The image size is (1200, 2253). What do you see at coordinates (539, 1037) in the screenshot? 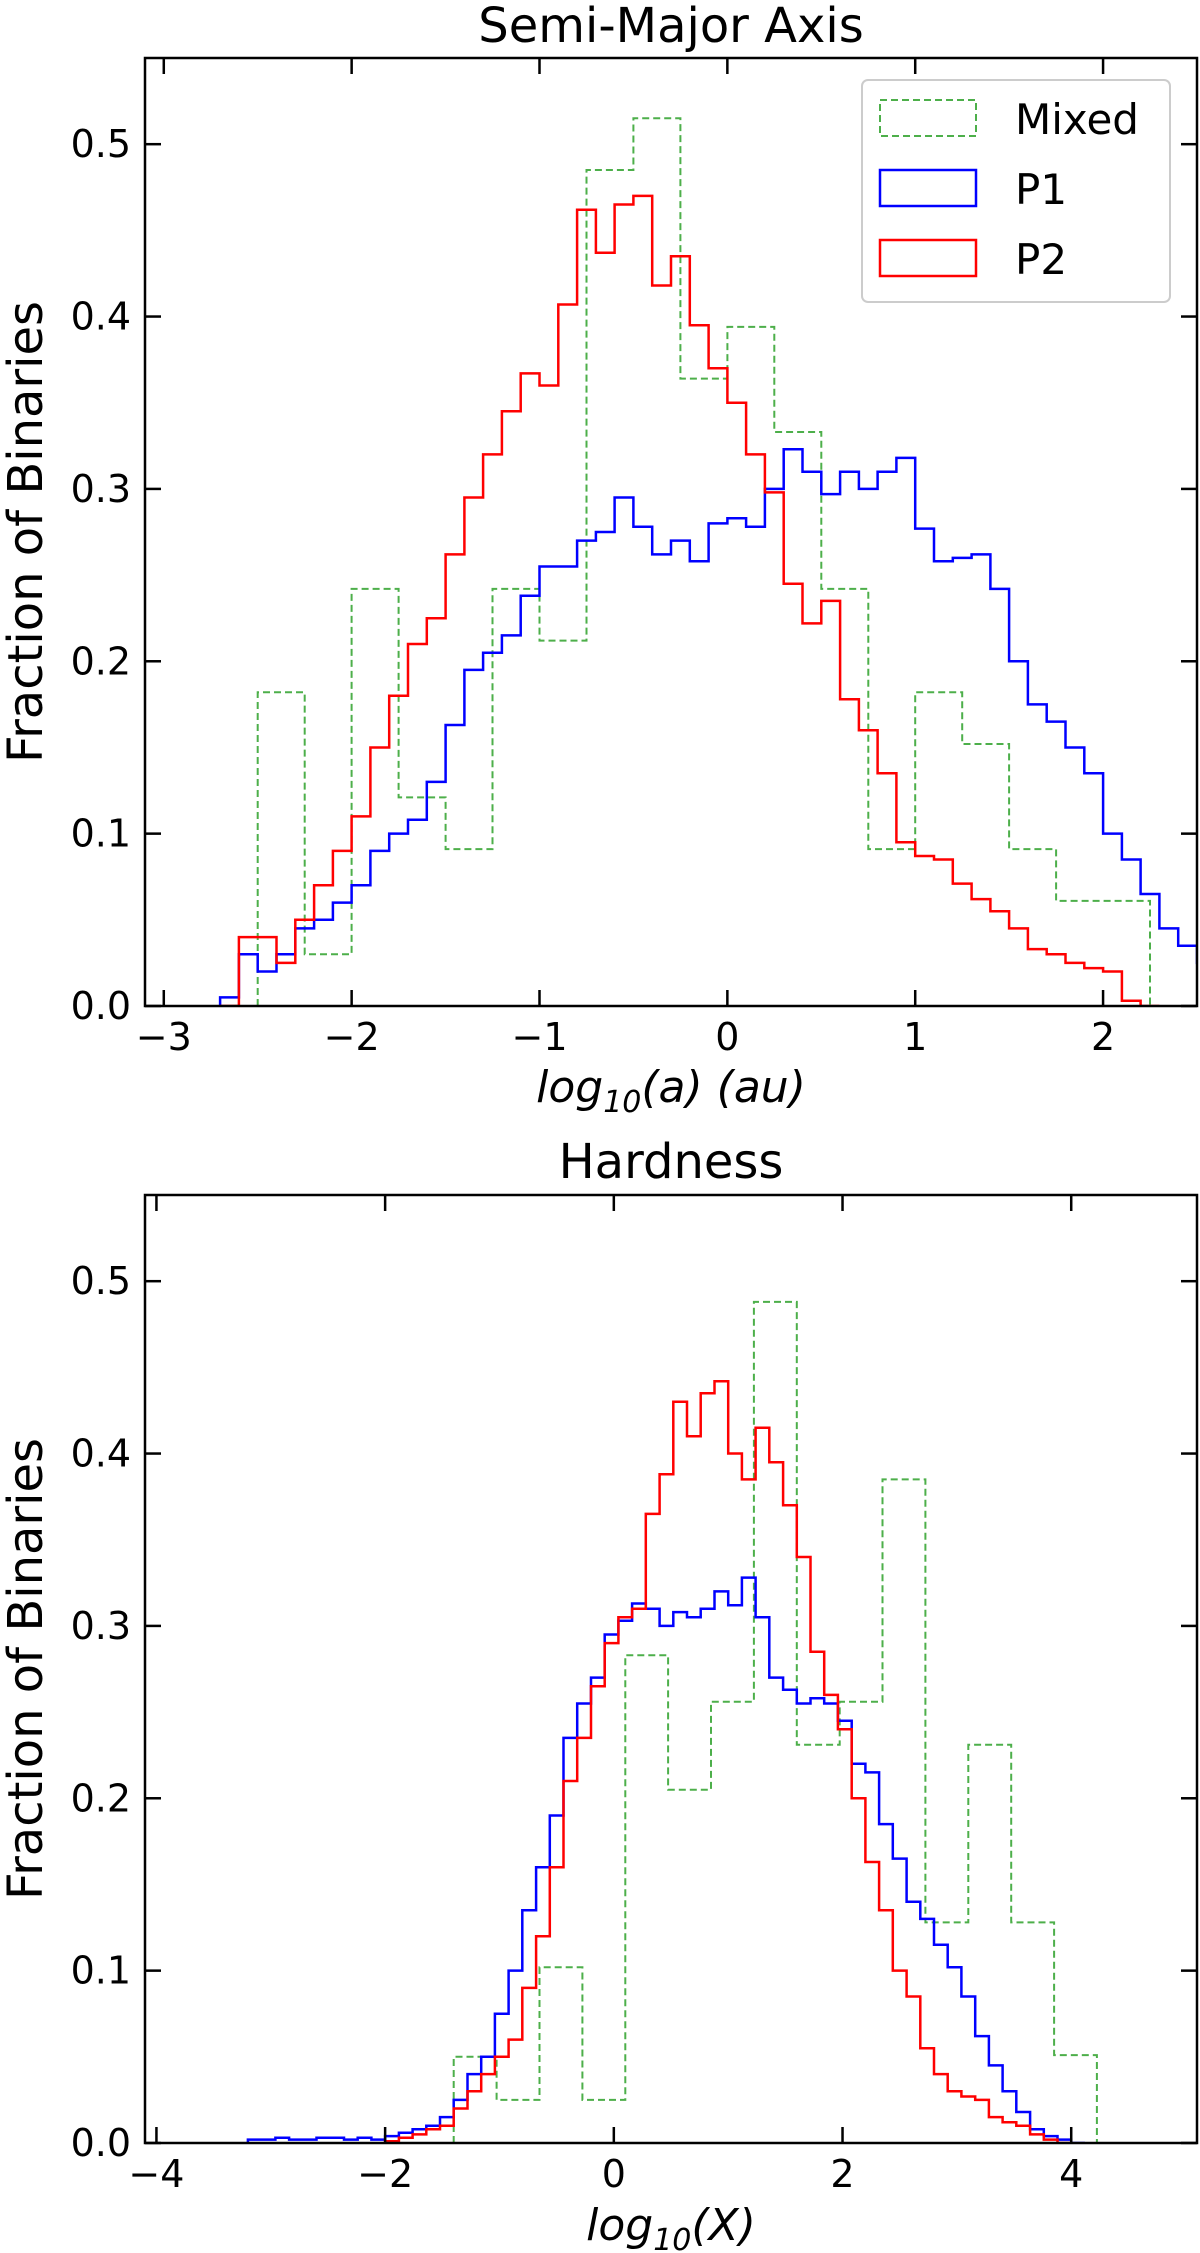
I see `x-tick-label: −1` at bounding box center [539, 1037].